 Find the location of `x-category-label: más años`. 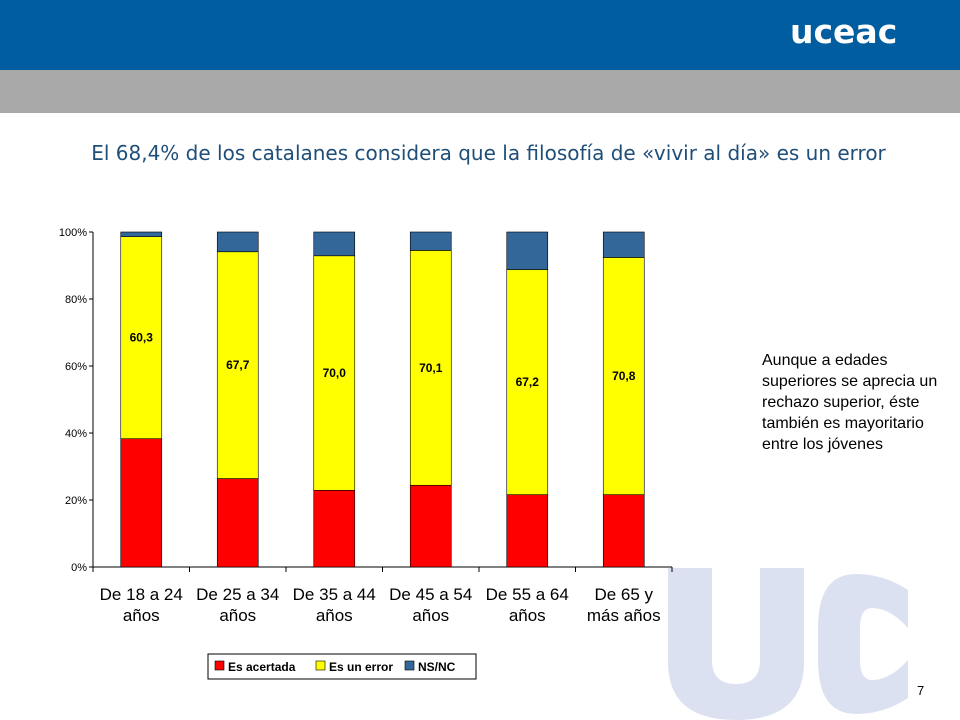

x-category-label: más años is located at coordinates (624, 615).